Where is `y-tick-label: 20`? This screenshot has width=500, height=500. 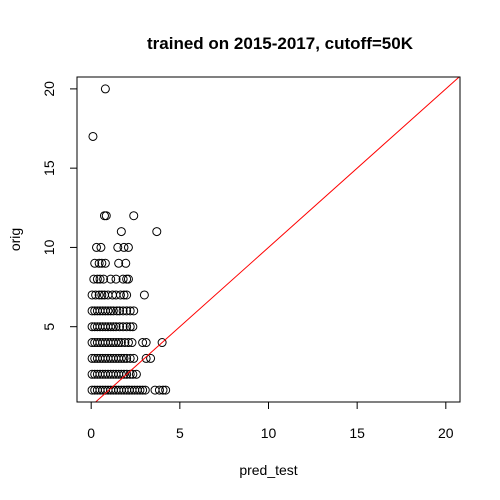
y-tick-label: 20 is located at coordinates (49, 89).